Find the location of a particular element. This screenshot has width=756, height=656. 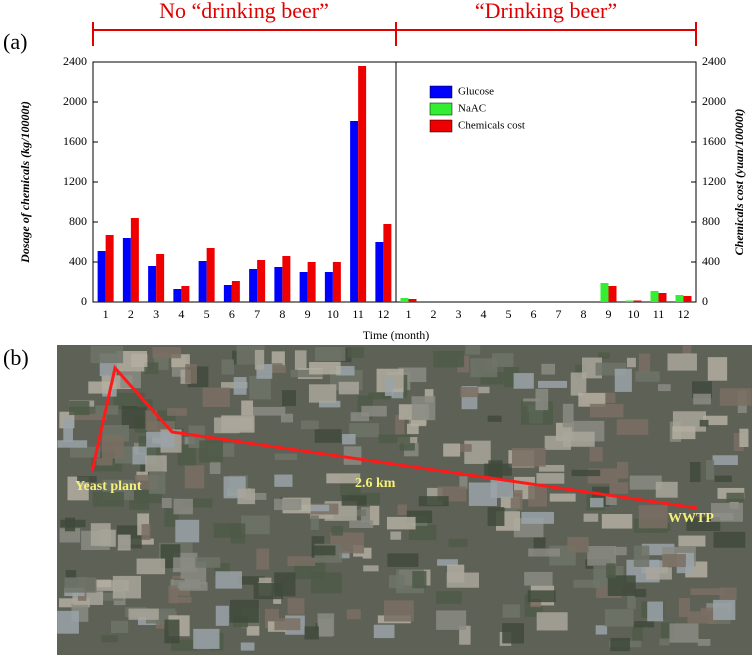

x-tick-label: 10 is located at coordinates (634, 314).